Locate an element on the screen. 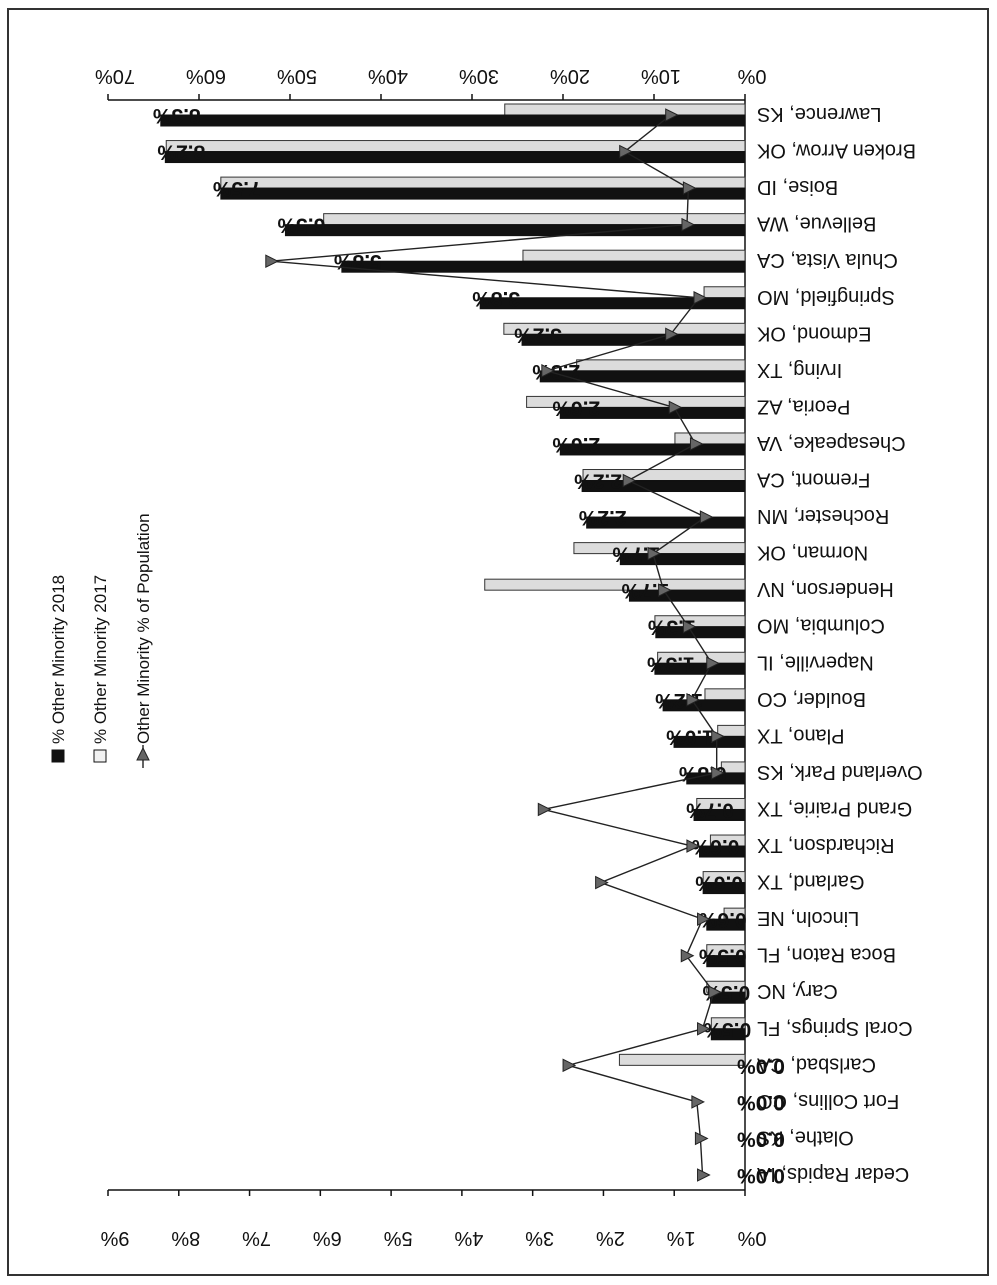  secondary-tick-label: 6% is located at coordinates (327, 1238).